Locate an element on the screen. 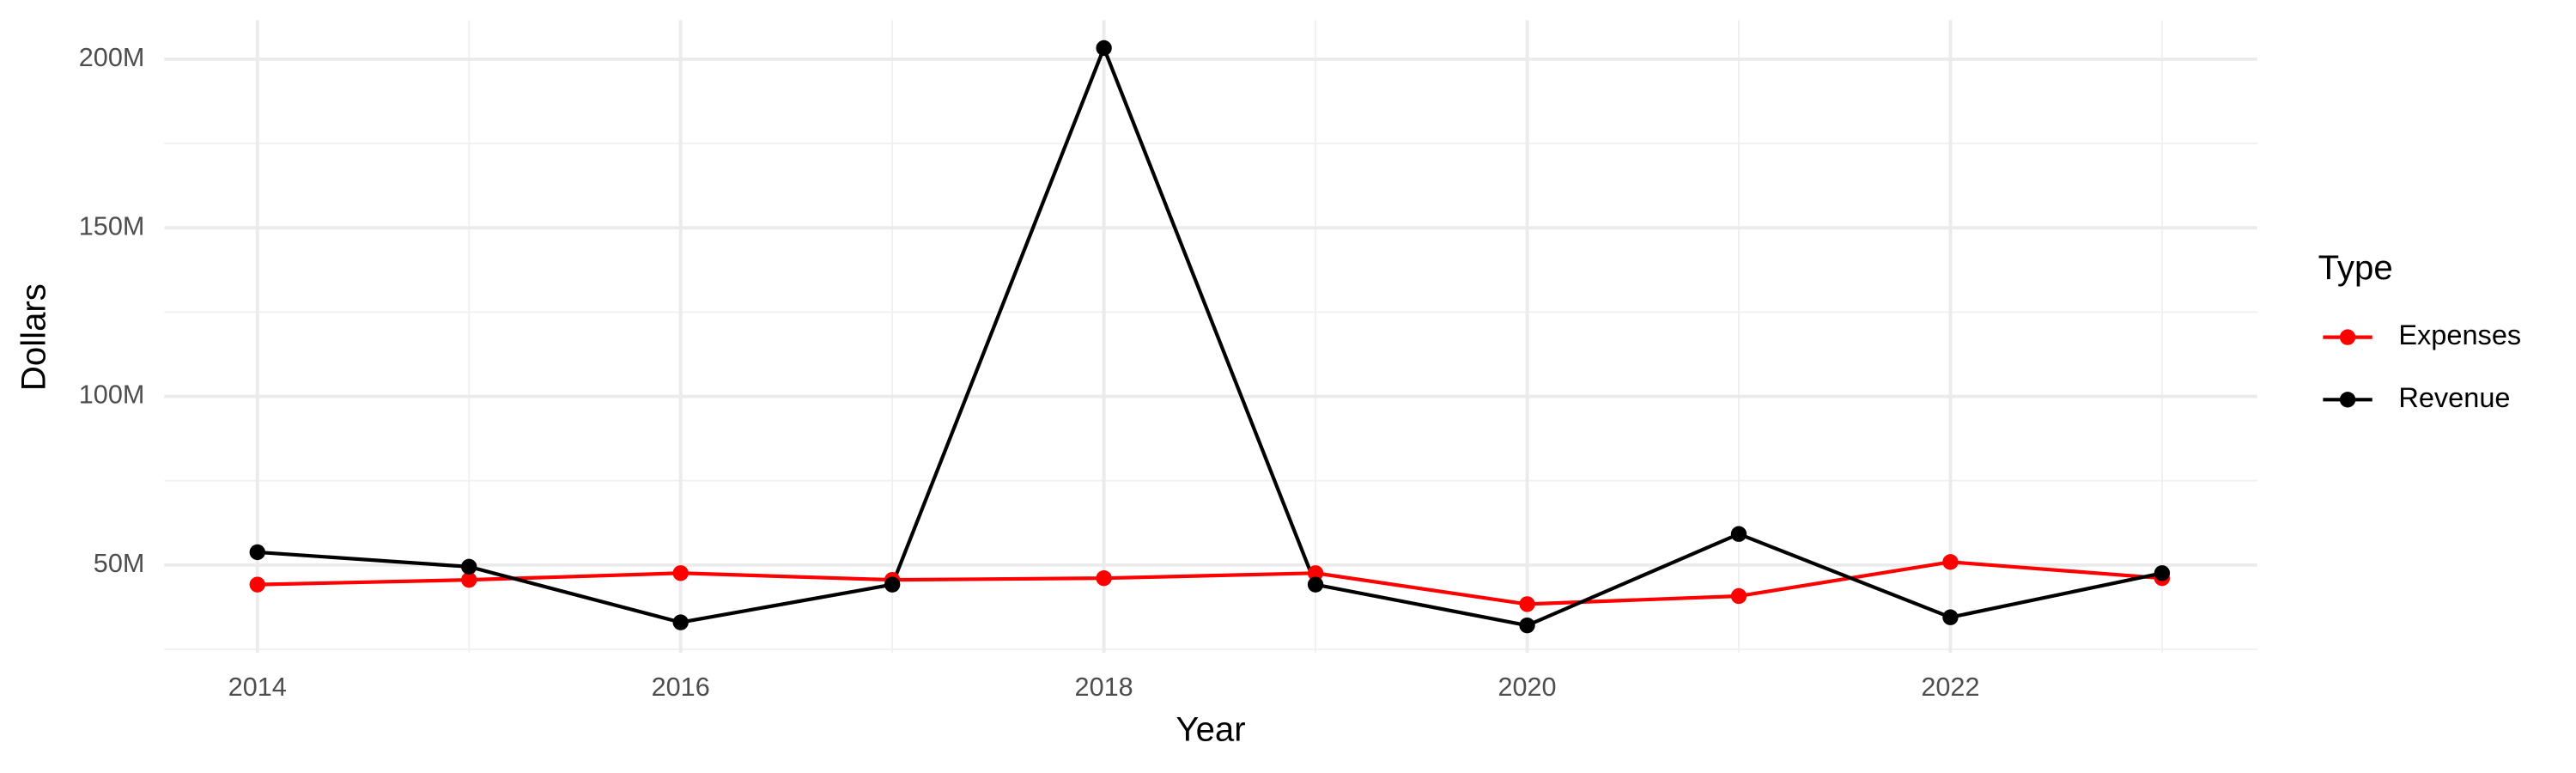 The image size is (2576, 773). y-tick-label: 50M is located at coordinates (119, 563).